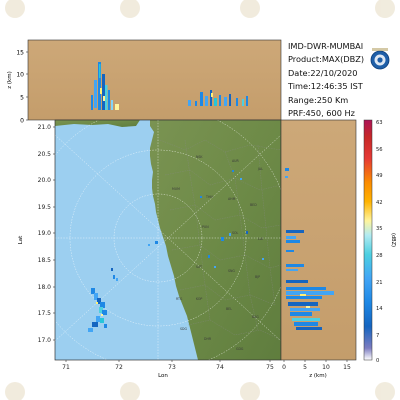  What do you see at coordinates (326, 59) in the screenshot?
I see `product-name: Product:MAX(DBZ)` at bounding box center [326, 59].